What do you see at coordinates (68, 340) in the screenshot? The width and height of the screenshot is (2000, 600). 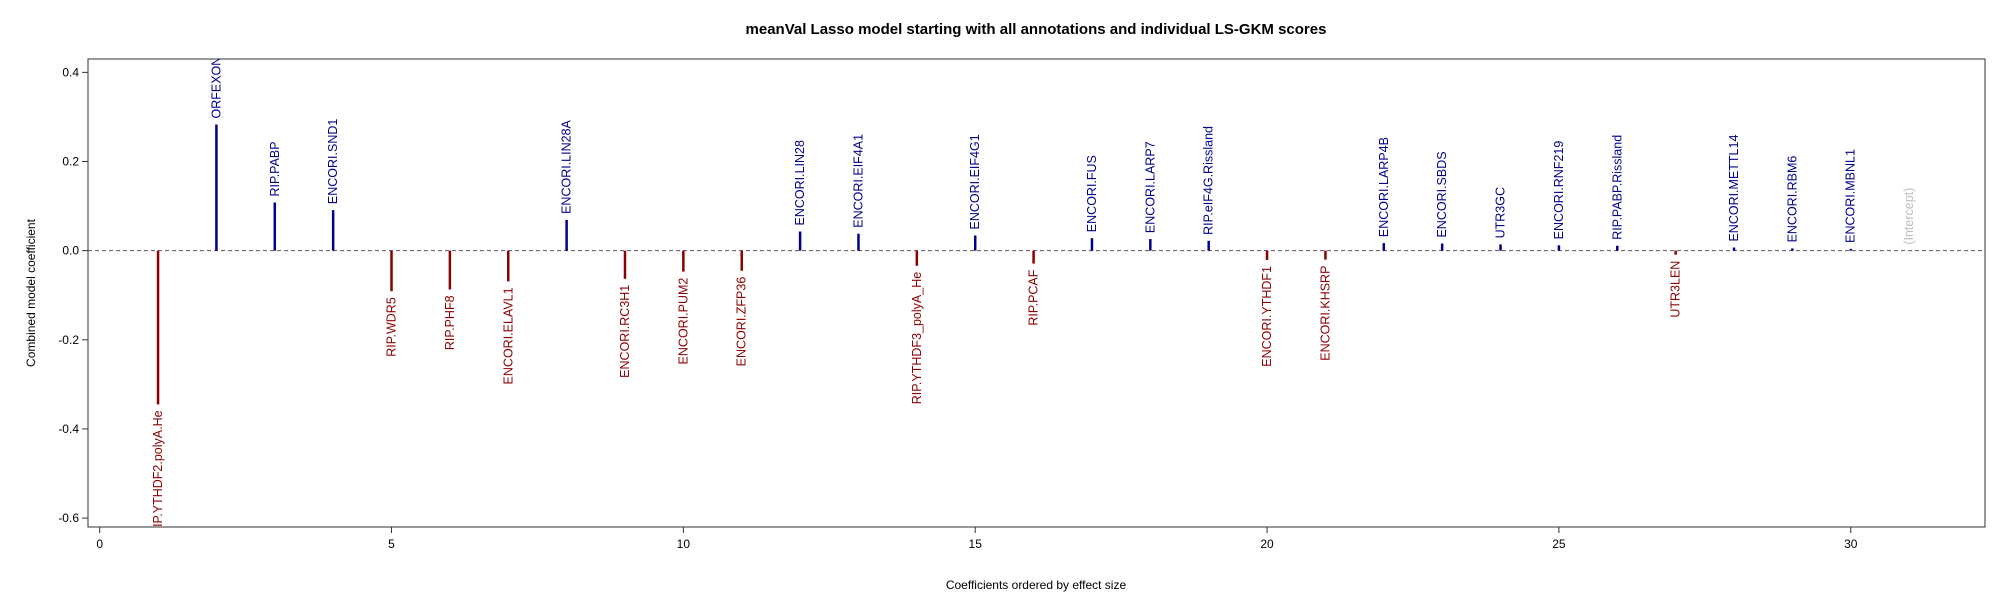 I see `y-tick-label: -0.2` at bounding box center [68, 340].